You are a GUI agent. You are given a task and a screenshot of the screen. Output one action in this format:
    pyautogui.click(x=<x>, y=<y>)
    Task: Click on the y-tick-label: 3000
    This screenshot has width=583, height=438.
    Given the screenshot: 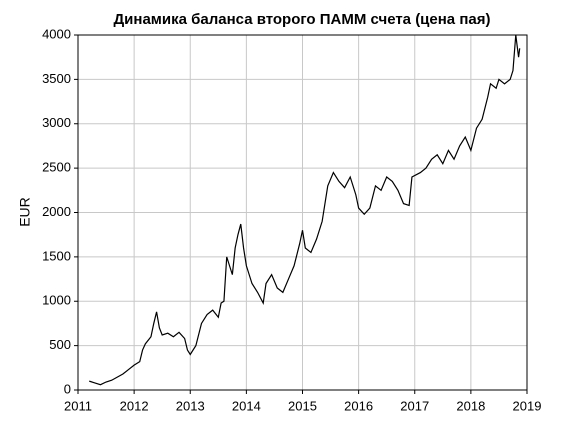 What is the action you would take?
    pyautogui.click(x=56, y=122)
    